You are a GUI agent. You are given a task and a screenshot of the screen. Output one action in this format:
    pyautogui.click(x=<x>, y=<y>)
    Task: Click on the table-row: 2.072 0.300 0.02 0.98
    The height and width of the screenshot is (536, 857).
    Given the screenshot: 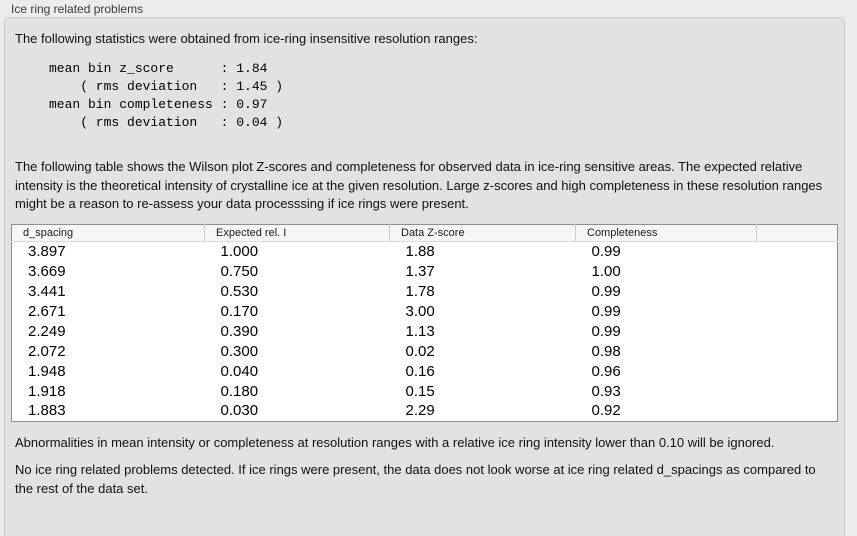 What is the action you would take?
    pyautogui.click(x=425, y=351)
    